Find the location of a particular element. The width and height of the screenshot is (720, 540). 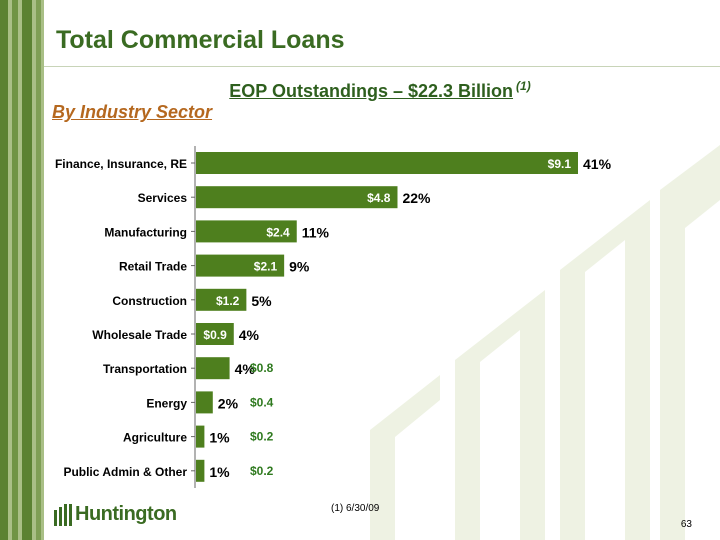

value-label: $0.9 is located at coordinates (215, 335).